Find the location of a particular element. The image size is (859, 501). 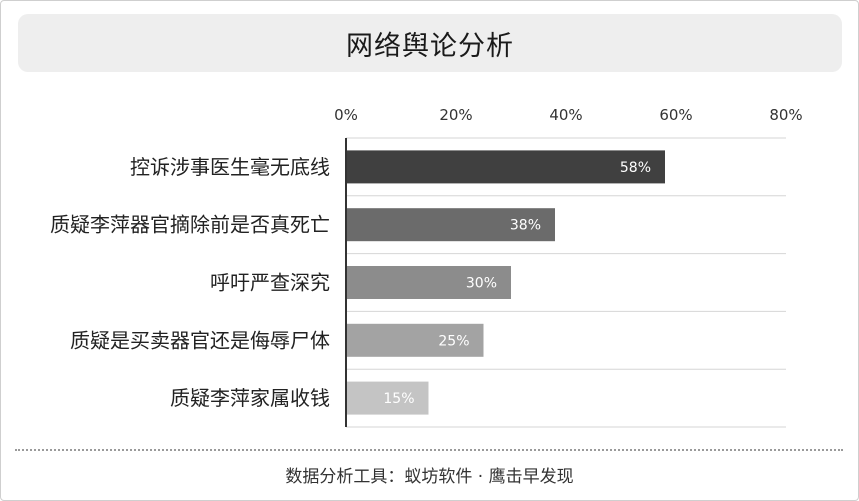

x-tick-label: 40% is located at coordinates (565, 115).